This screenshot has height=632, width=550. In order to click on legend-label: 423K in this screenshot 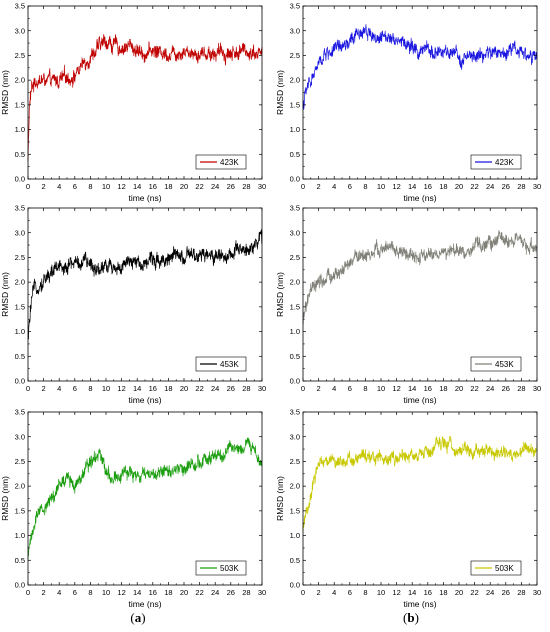, I will do `click(229, 162)`.